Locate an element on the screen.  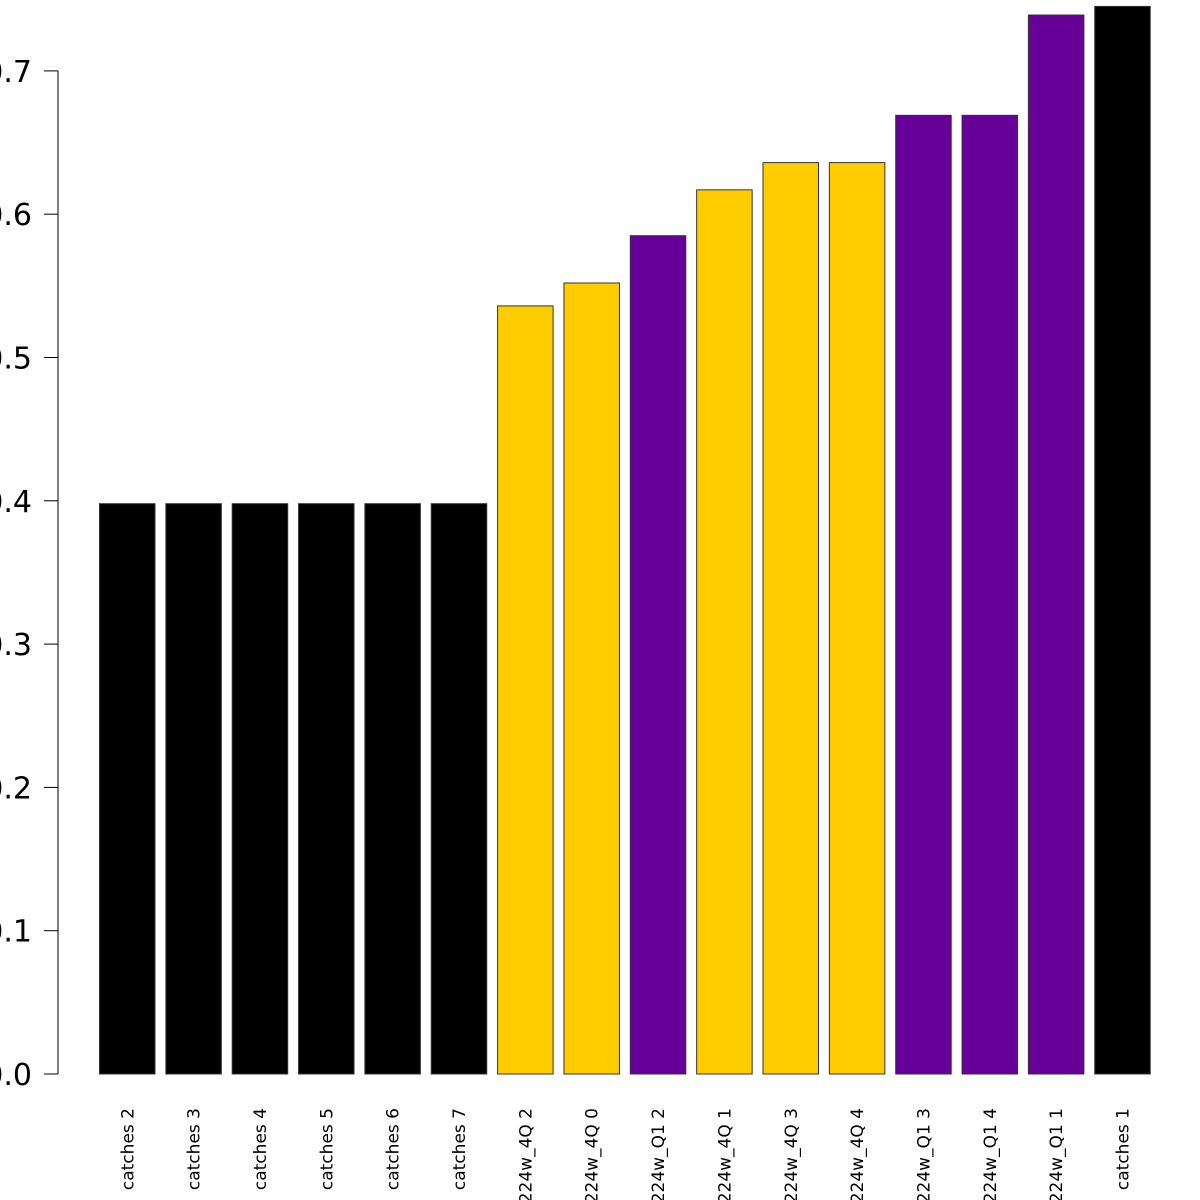
x-tick-label: 224w_4Q 2 is located at coordinates (526, 1154).